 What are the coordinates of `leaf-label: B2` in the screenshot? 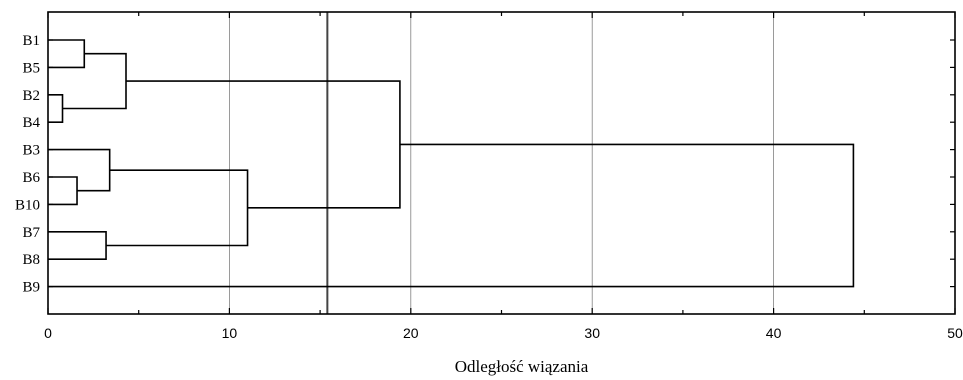 It's located at (31, 96).